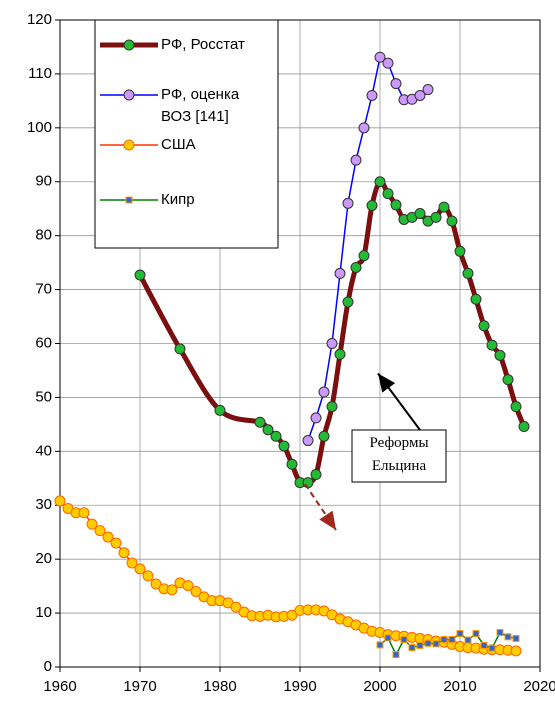 The image size is (555, 707). Describe the element at coordinates (40, 73) in the screenshot. I see `y-tick-label: 110` at that location.